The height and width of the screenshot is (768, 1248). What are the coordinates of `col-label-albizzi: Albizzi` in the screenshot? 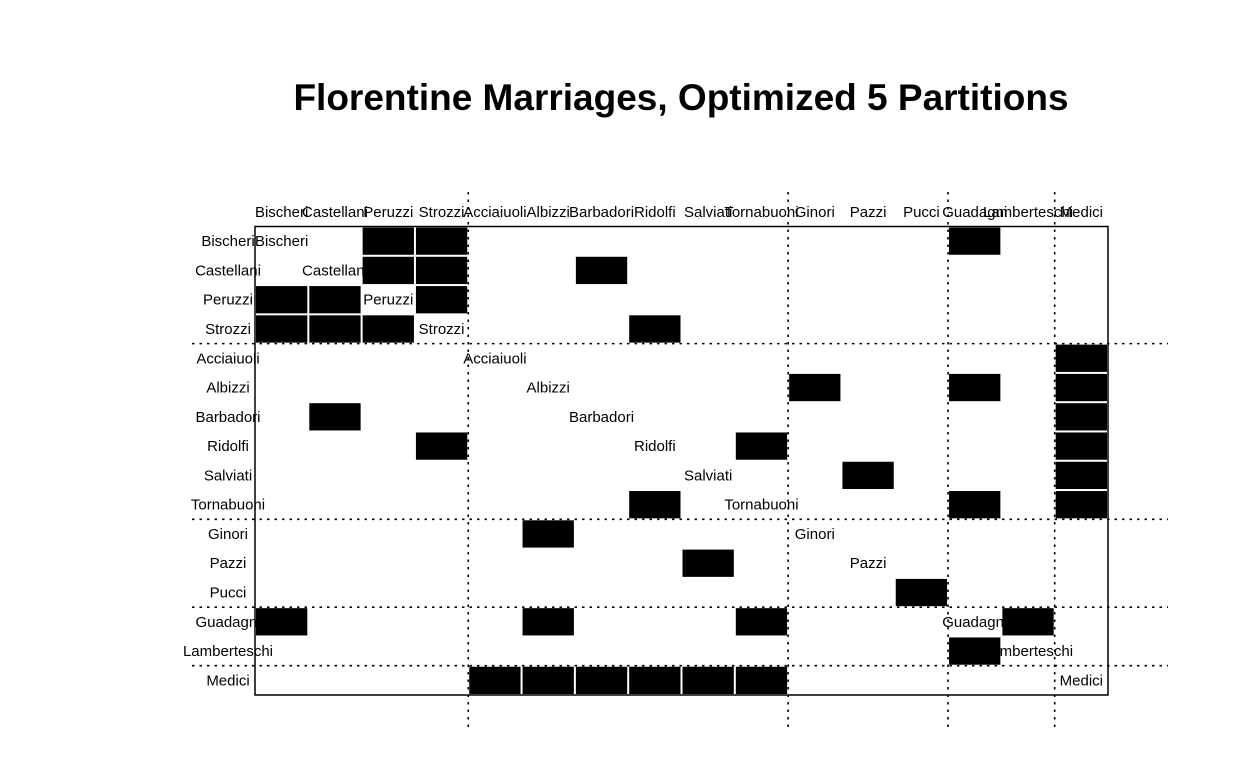 It's located at (548, 212).